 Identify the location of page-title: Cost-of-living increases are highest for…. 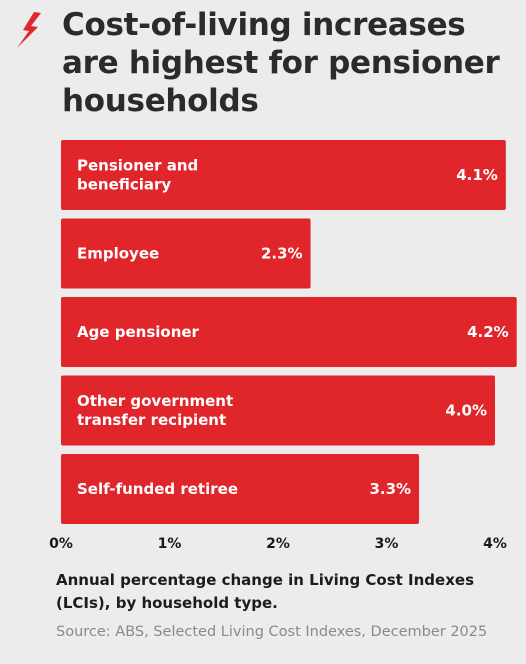
(281, 63).